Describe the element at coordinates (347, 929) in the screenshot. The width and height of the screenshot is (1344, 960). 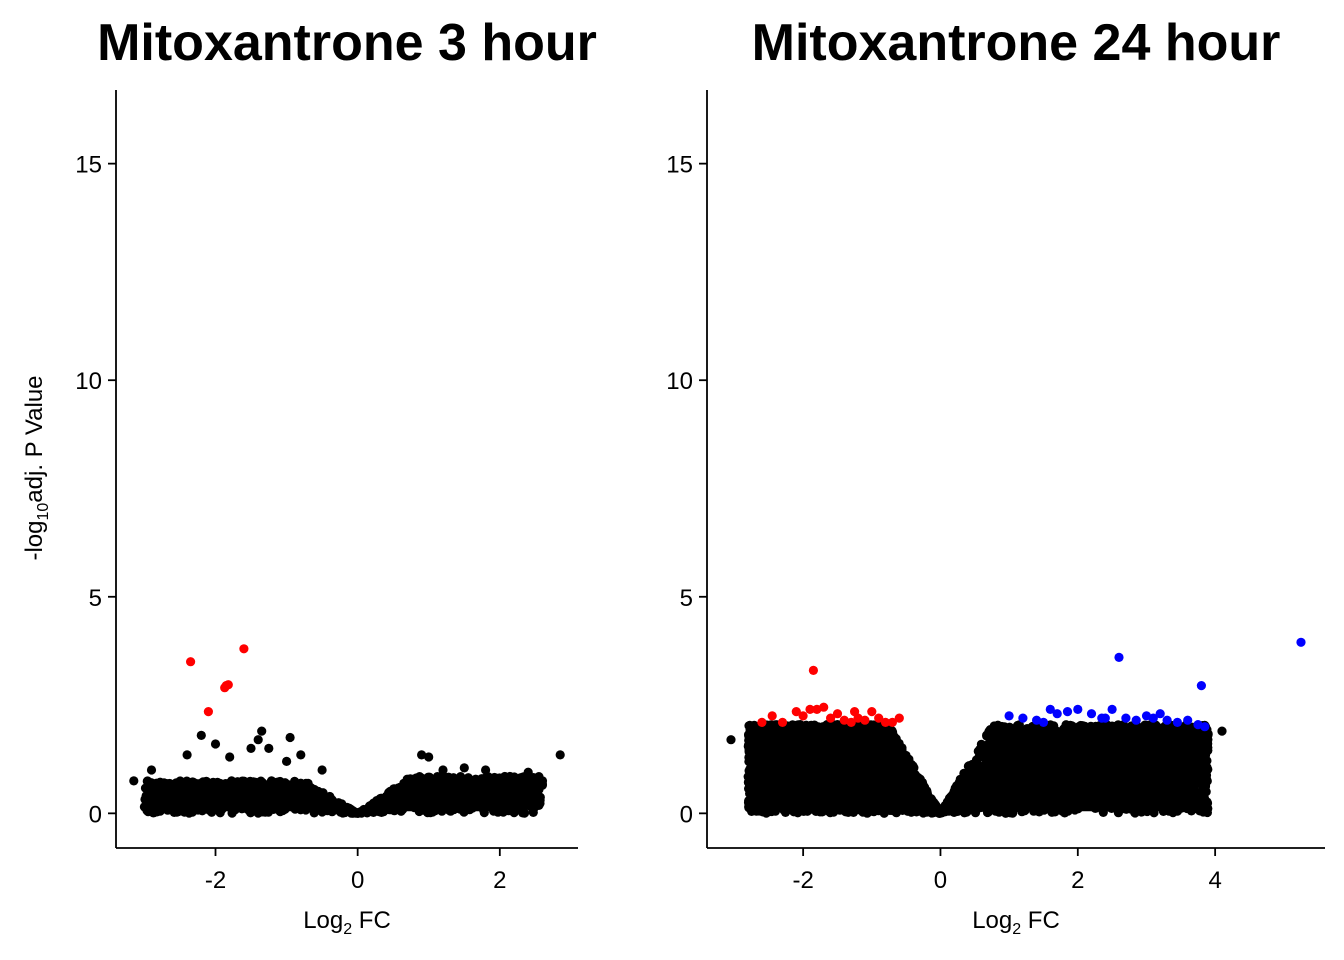
I see `x-axis-label-sub: 2` at that location.